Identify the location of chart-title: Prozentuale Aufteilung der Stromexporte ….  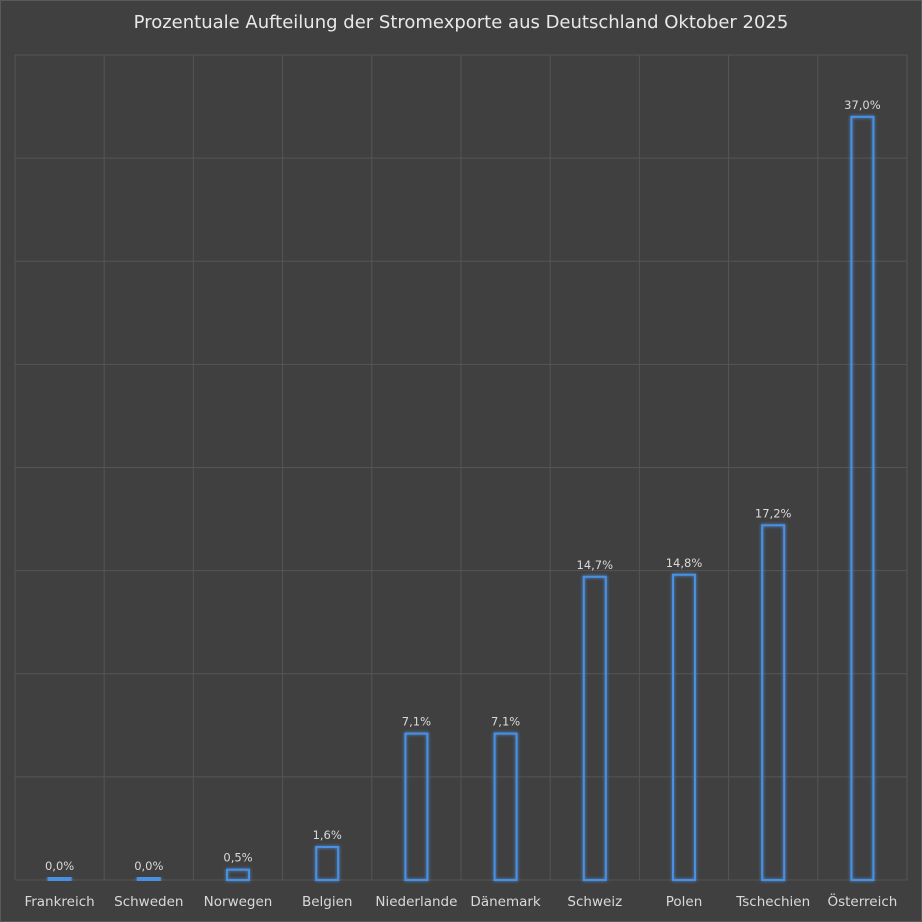
(461, 22).